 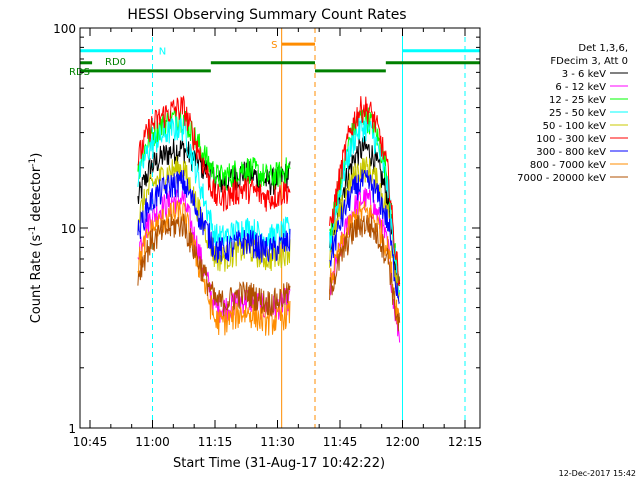 I want to click on x-axis-label: Start Time (31-Aug-17 10:42:22), so click(x=279, y=463).